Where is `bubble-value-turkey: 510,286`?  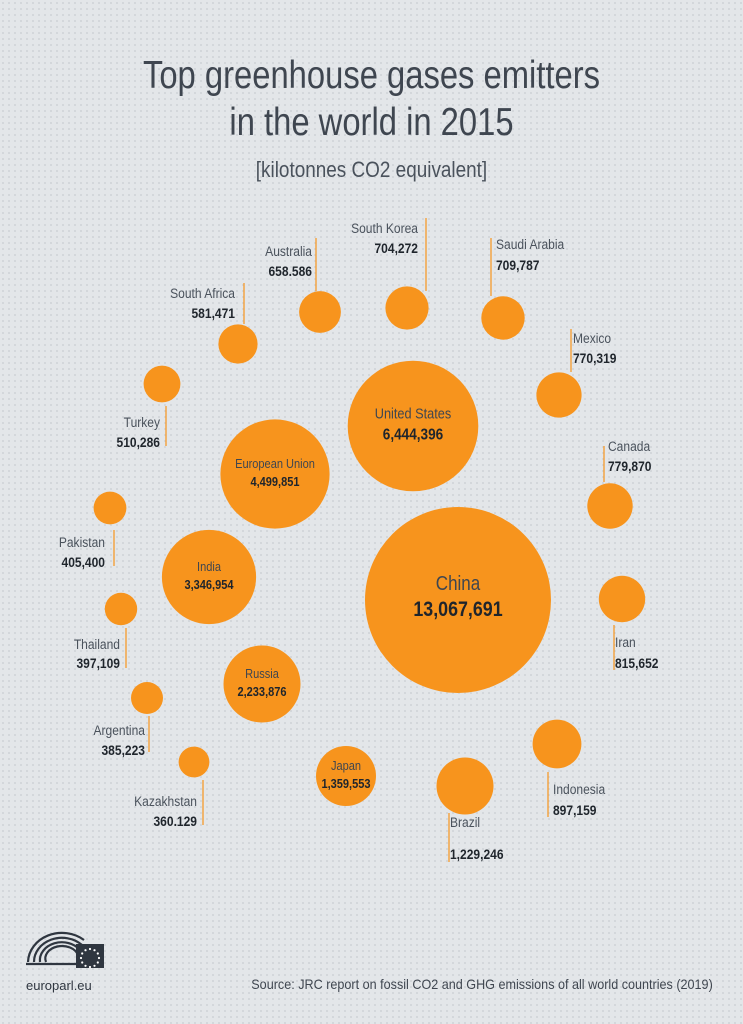
bubble-value-turkey: 510,286 is located at coordinates (138, 442).